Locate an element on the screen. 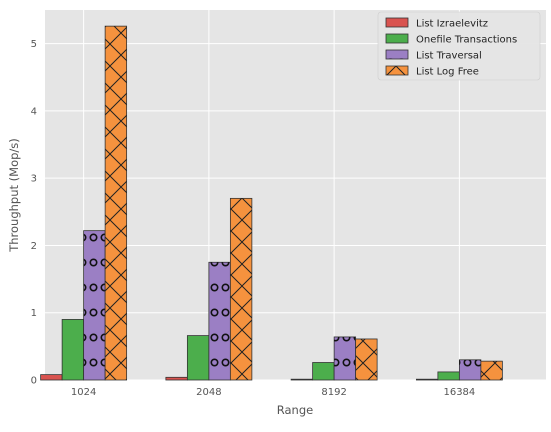 This screenshot has width=551, height=432. legend-entry-traversal: List Traversal is located at coordinates (433, 55).